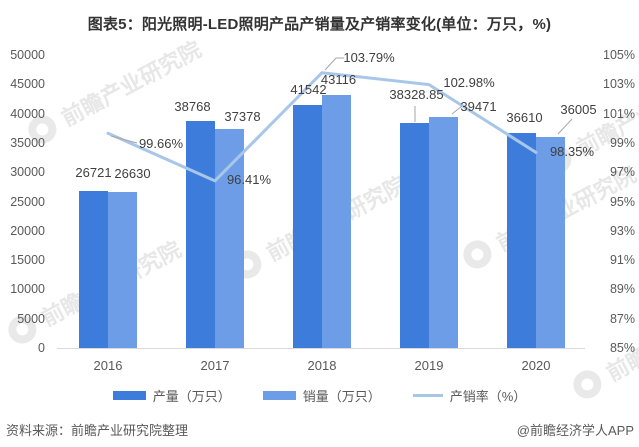 The image size is (639, 447). I want to click on y-axis-left-tick: 40000, so click(27, 113).